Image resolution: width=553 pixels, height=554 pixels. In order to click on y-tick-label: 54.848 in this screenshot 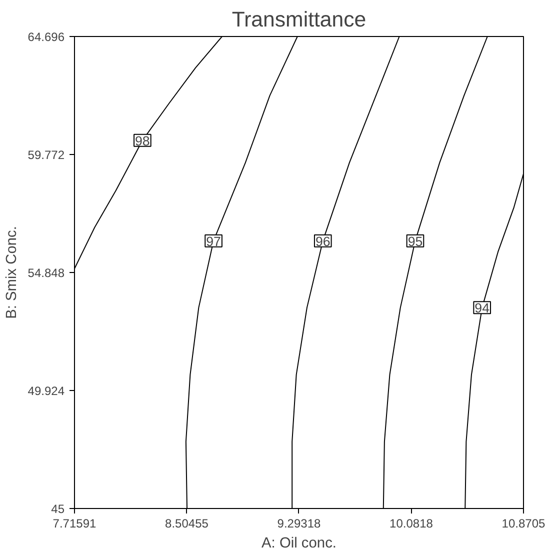, I will do `click(46, 273)`.